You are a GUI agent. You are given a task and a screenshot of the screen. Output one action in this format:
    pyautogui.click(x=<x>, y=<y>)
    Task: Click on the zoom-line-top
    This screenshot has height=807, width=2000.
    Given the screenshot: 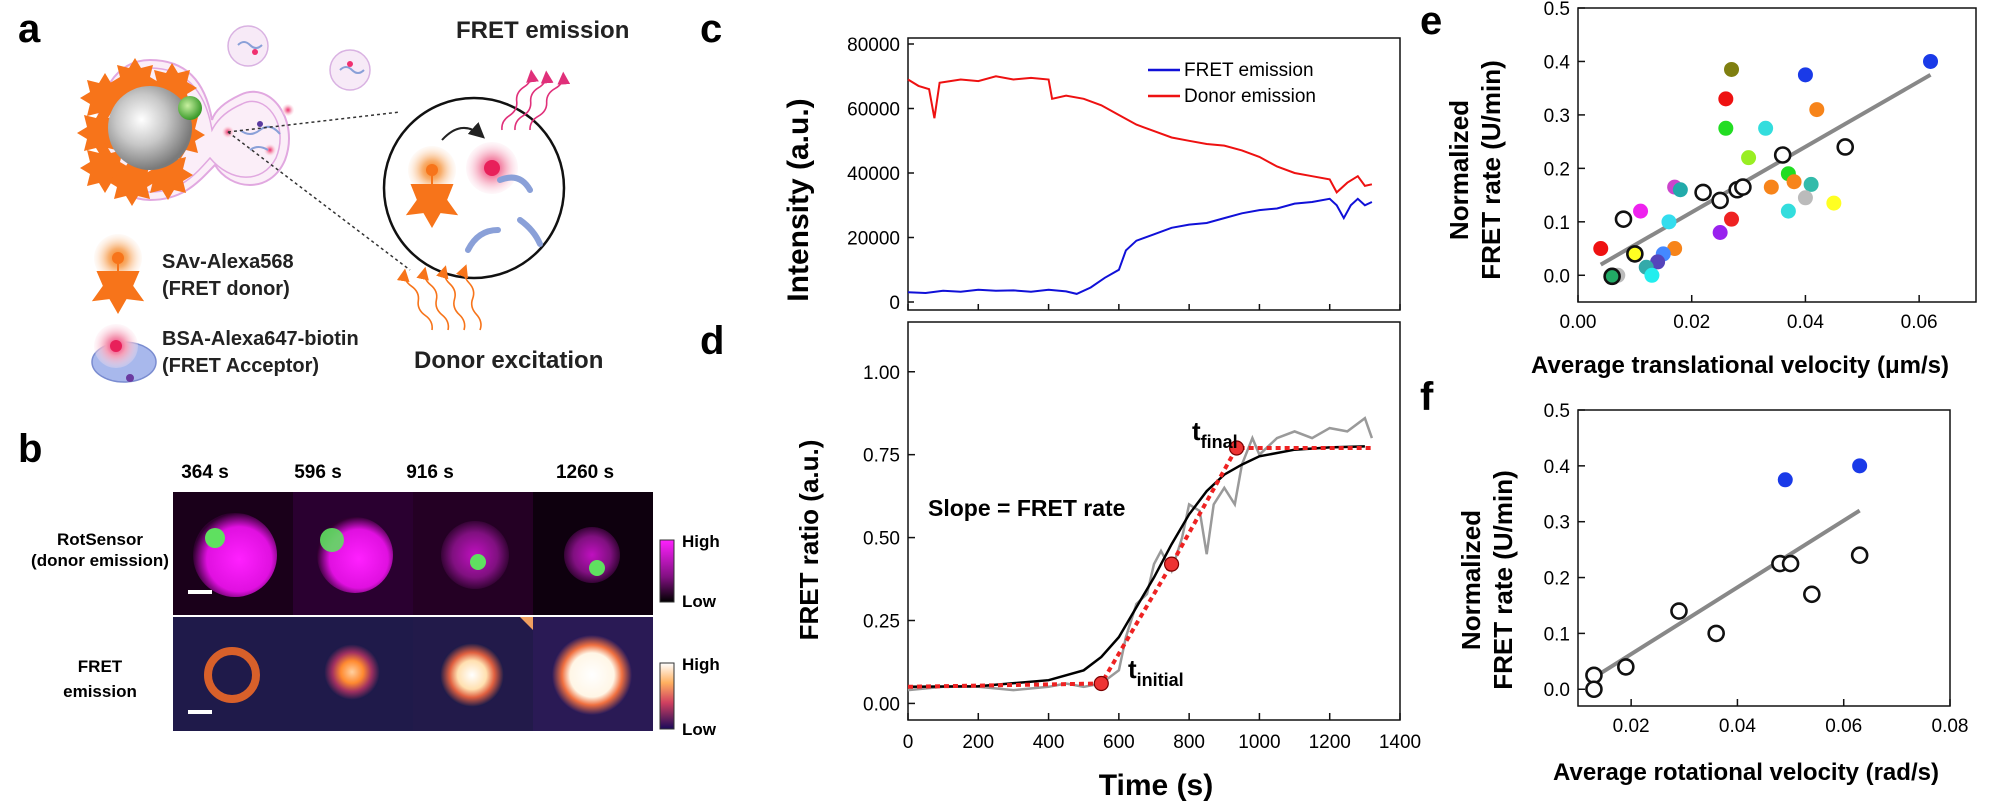 What is the action you would take?
    pyautogui.click(x=314, y=122)
    